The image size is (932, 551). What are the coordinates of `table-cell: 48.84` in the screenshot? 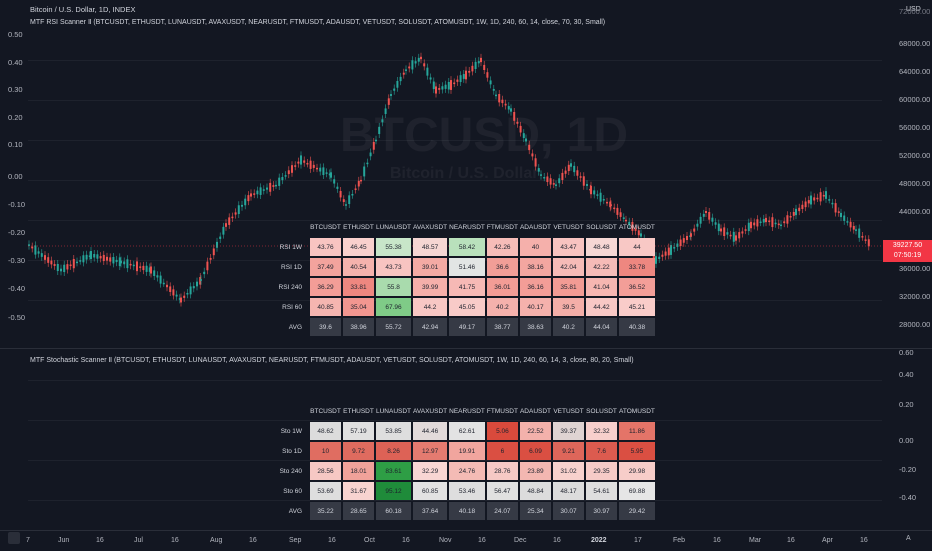 It's located at (535, 491).